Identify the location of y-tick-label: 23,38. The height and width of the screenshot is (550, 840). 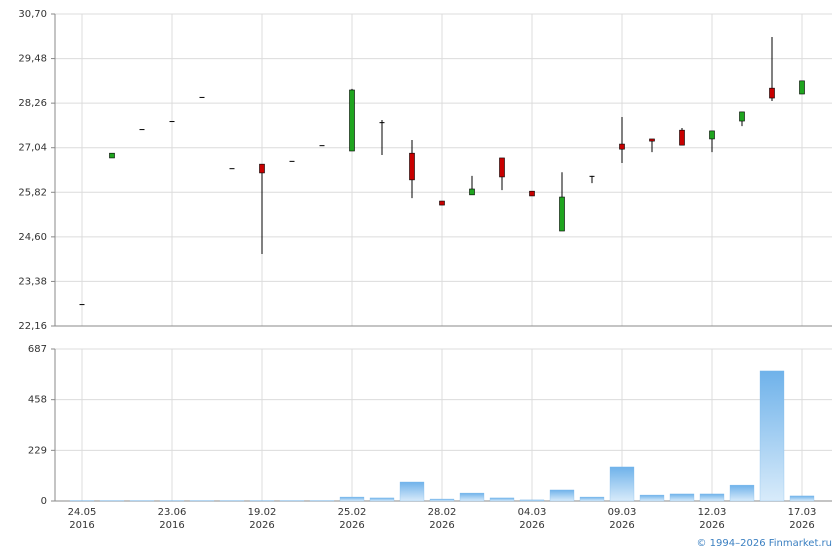
(32, 281).